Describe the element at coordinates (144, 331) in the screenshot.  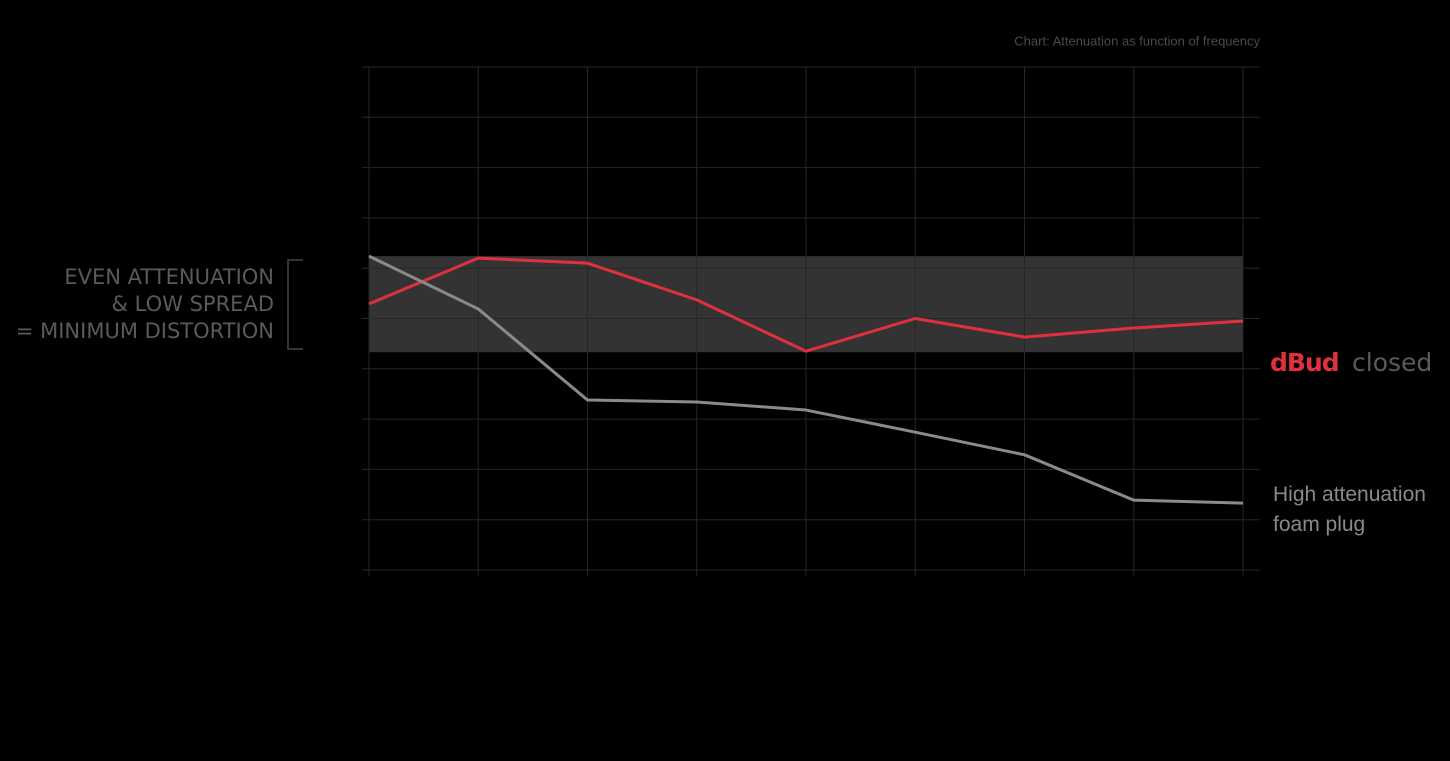
I see `annotation: = MINIMUM DISTORTION` at that location.